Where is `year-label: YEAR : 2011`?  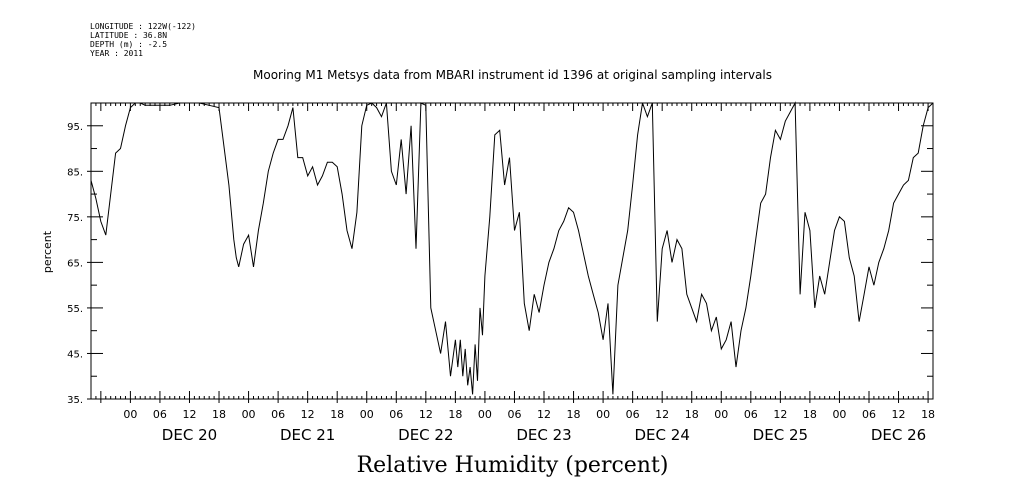 year-label: YEAR : 2011 is located at coordinates (116, 53).